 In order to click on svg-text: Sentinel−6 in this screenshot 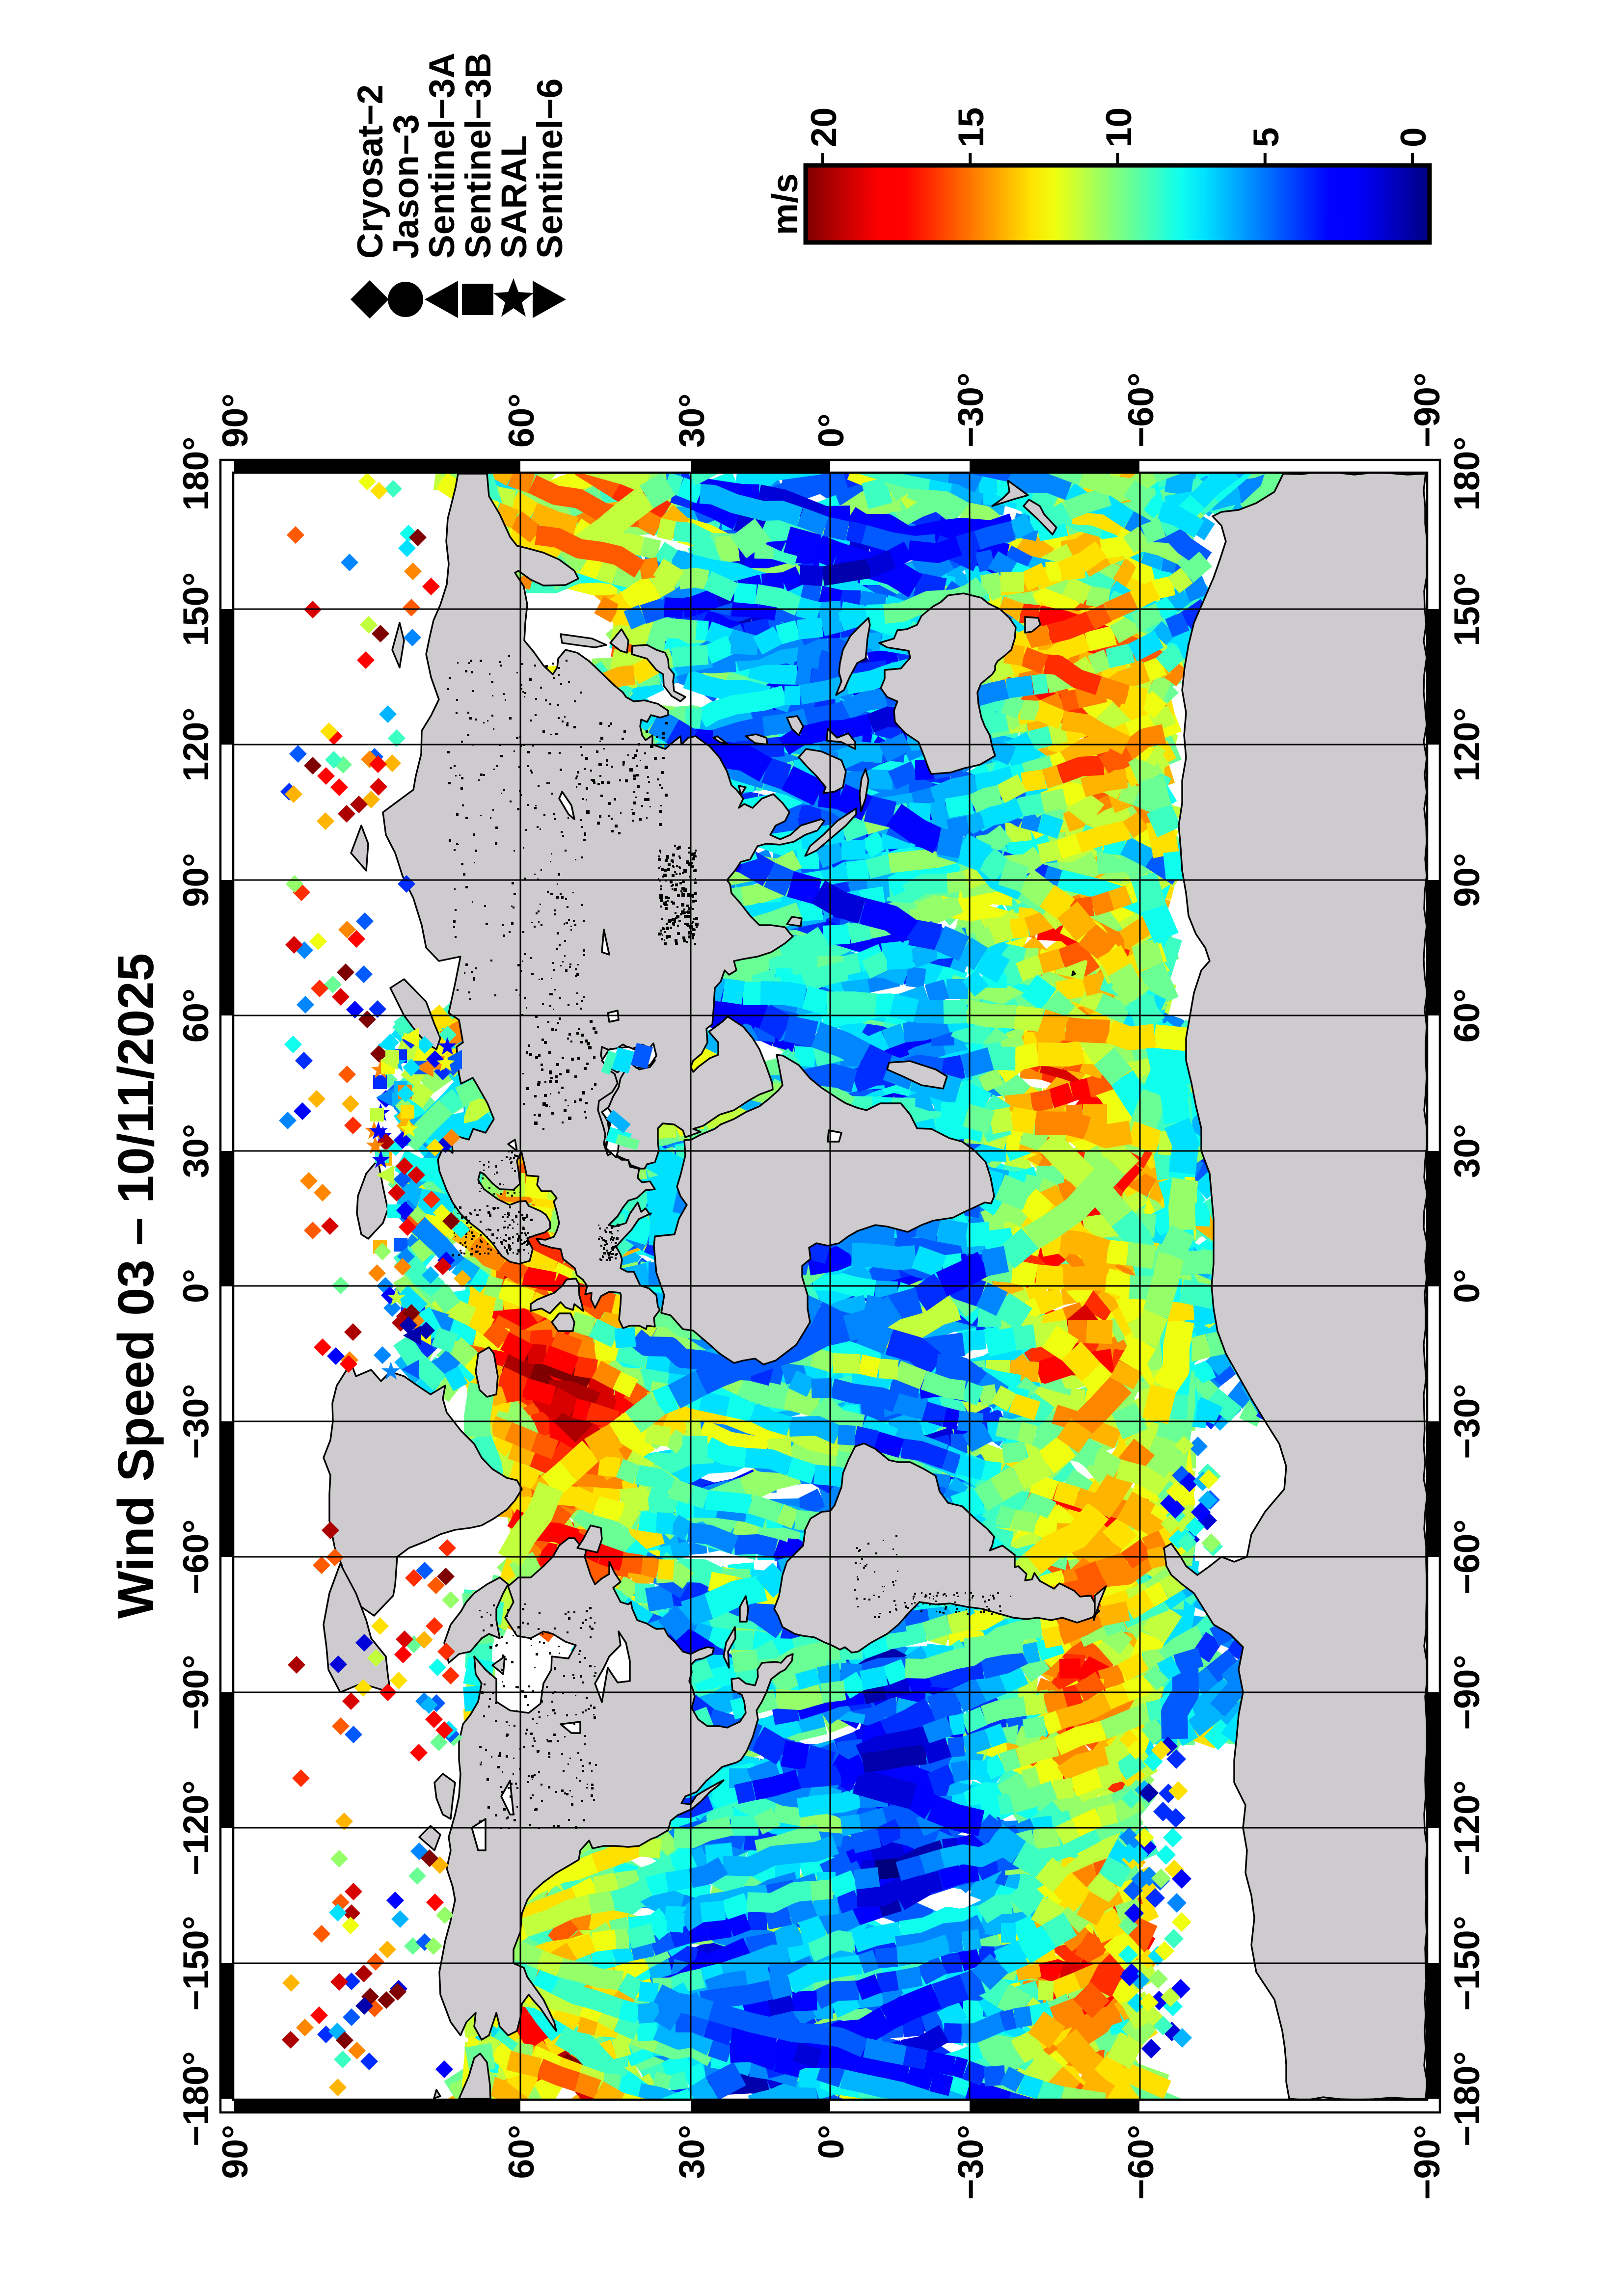, I will do `click(550, 169)`.